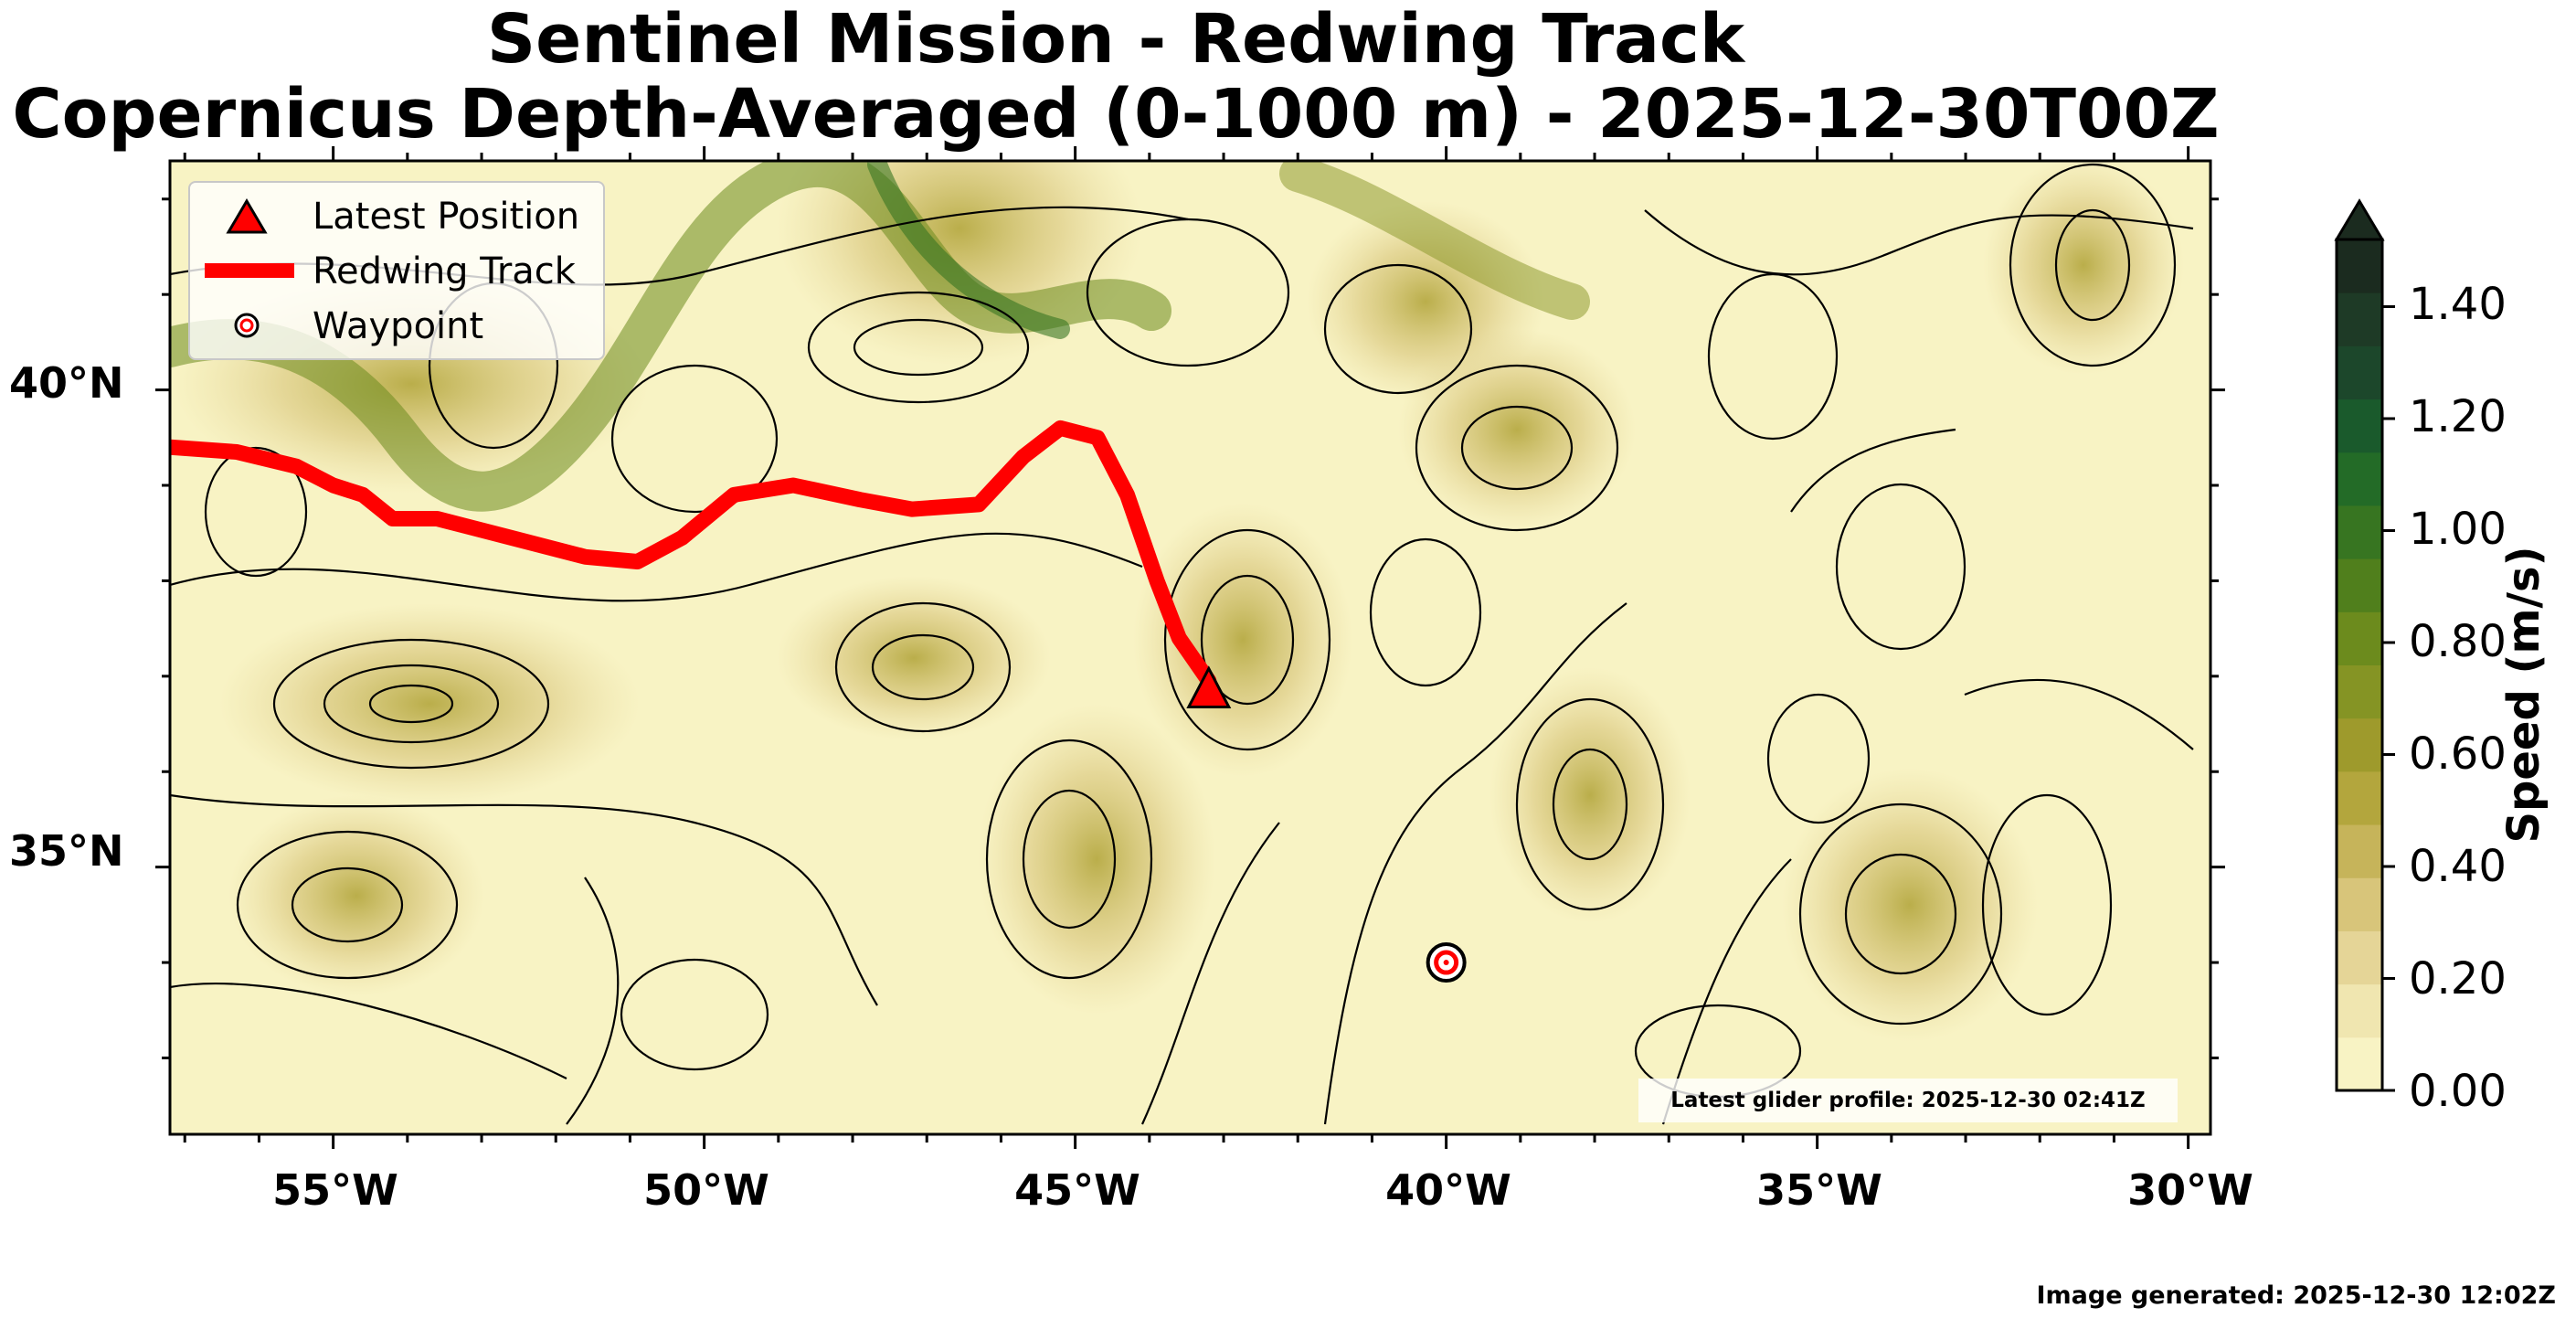 The width and height of the screenshot is (2576, 1318). I want to click on lat-label-40n: 40°N, so click(66, 383).